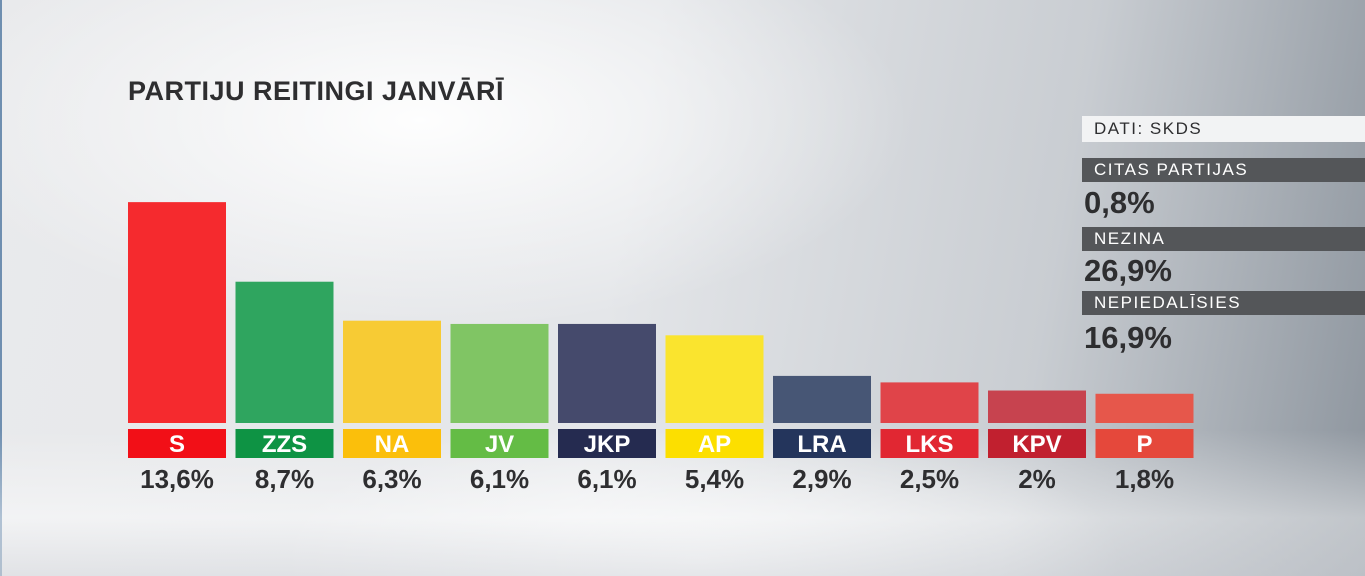 The width and height of the screenshot is (1365, 576). I want to click on category-label-jv: JV, so click(499, 444).